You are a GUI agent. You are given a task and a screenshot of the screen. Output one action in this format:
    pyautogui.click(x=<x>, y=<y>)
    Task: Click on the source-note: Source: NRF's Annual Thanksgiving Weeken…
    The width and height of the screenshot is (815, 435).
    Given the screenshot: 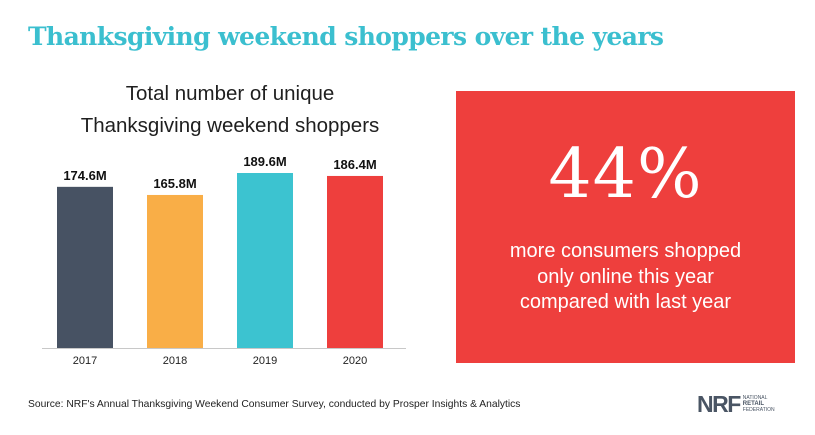 What is the action you would take?
    pyautogui.click(x=274, y=404)
    